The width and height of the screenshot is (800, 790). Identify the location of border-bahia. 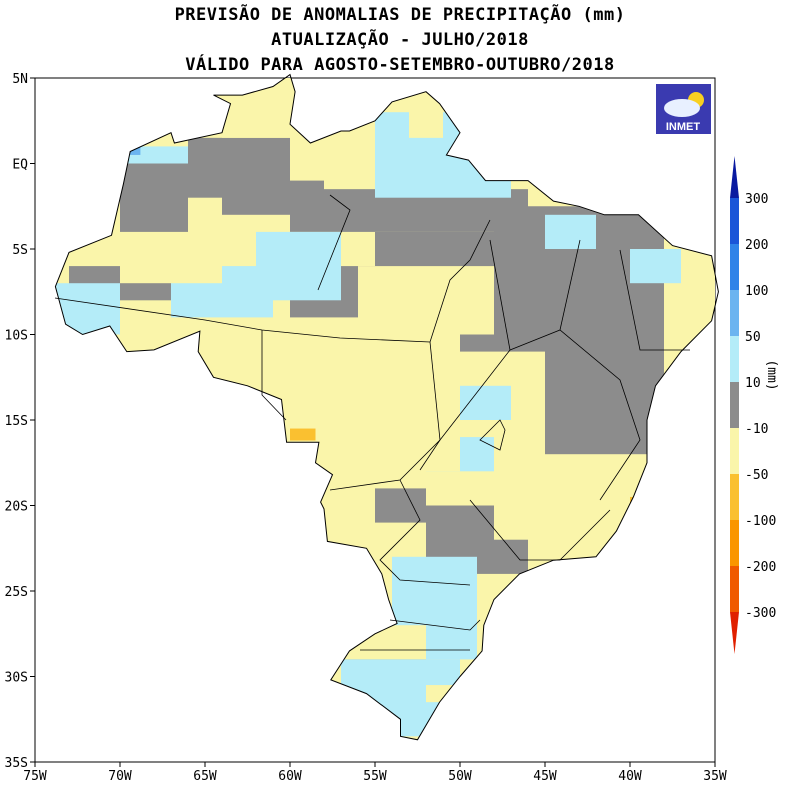
(575, 415).